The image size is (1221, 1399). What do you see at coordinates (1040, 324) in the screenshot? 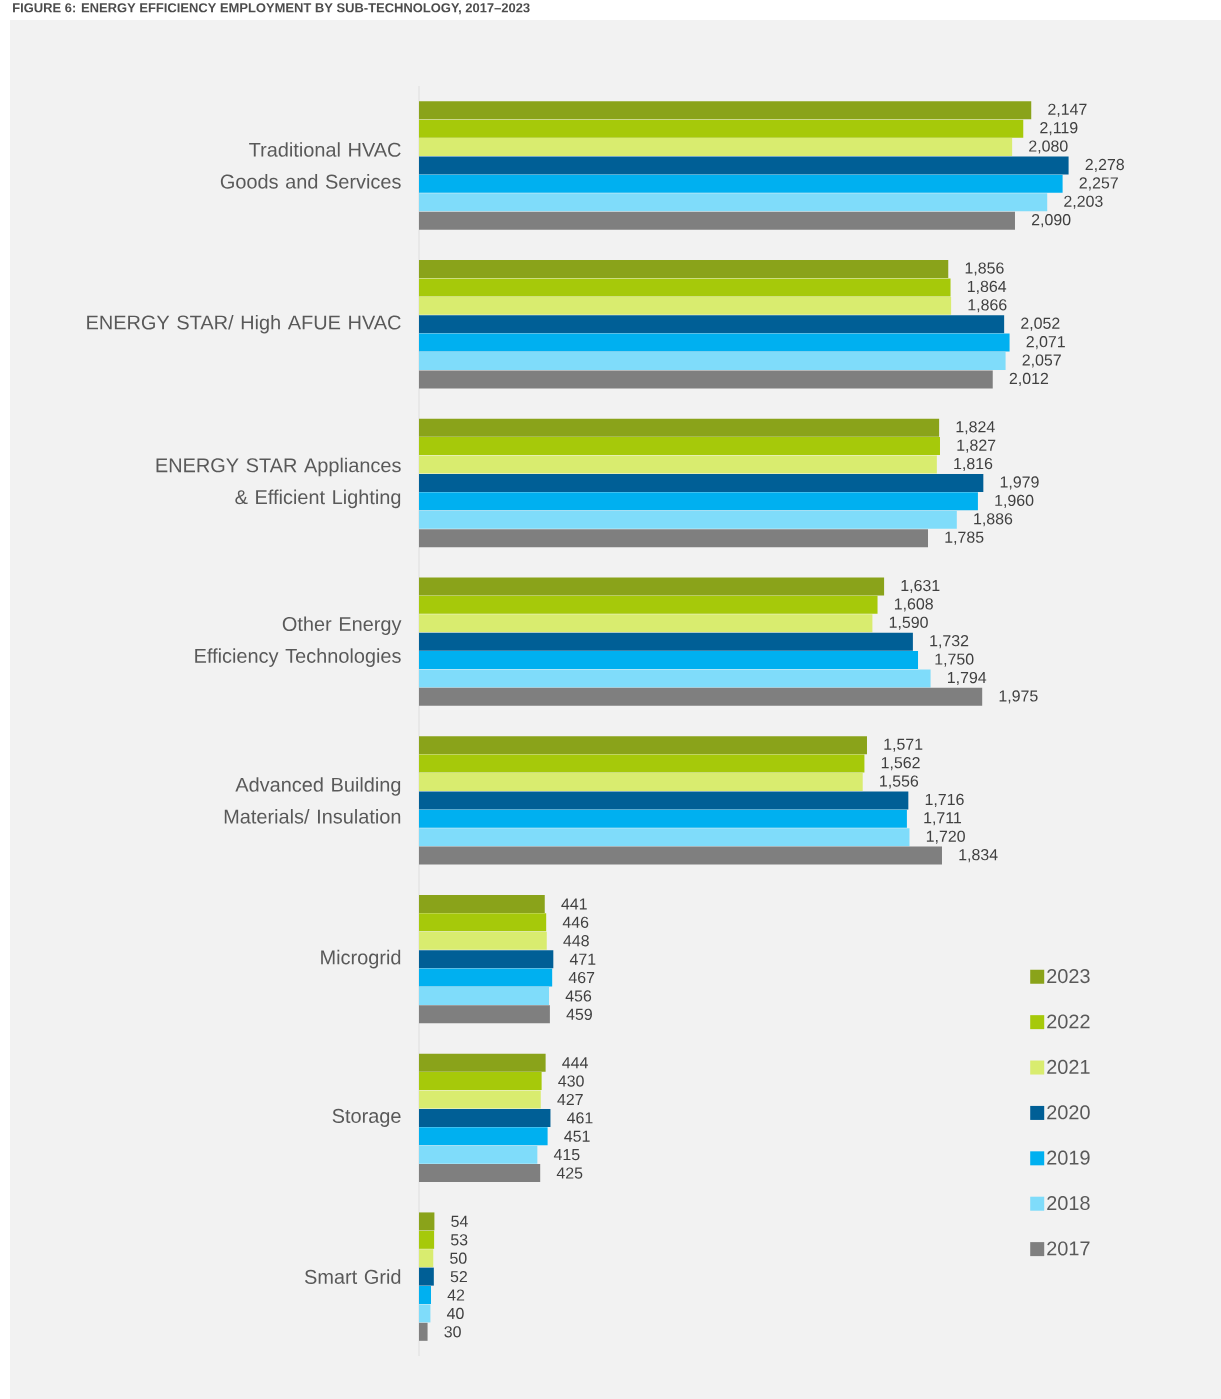
I see `data-label: 2,052` at bounding box center [1040, 324].